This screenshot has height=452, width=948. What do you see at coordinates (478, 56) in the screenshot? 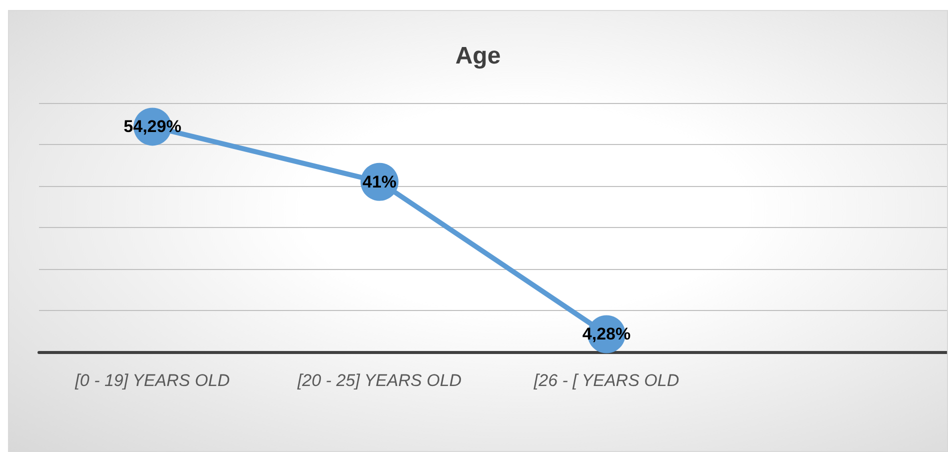
I see `chart-title: Age` at bounding box center [478, 56].